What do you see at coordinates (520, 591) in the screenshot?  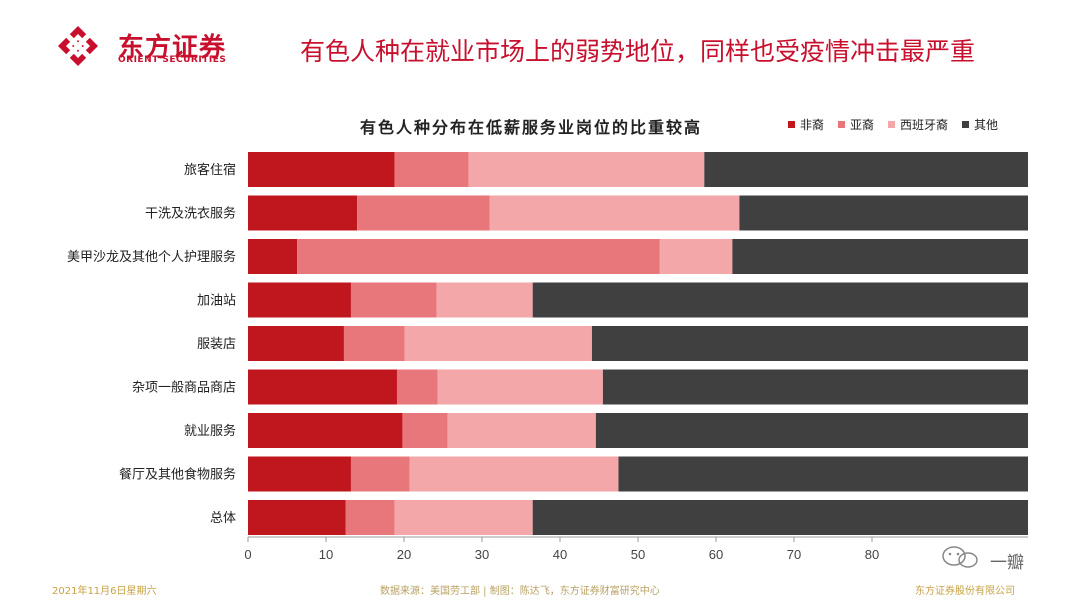 I see `footer-source: 数据来源：美国劳工部 | 制图：陈达飞，东方证券财富研究中心` at bounding box center [520, 591].